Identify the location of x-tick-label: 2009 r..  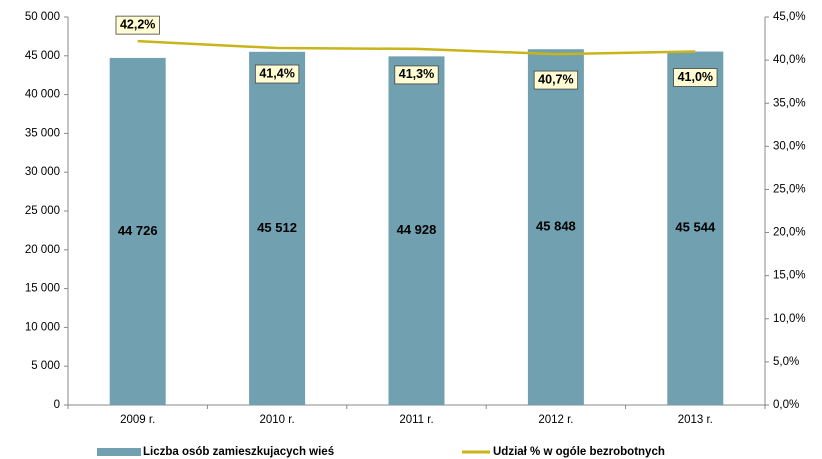
(137, 420).